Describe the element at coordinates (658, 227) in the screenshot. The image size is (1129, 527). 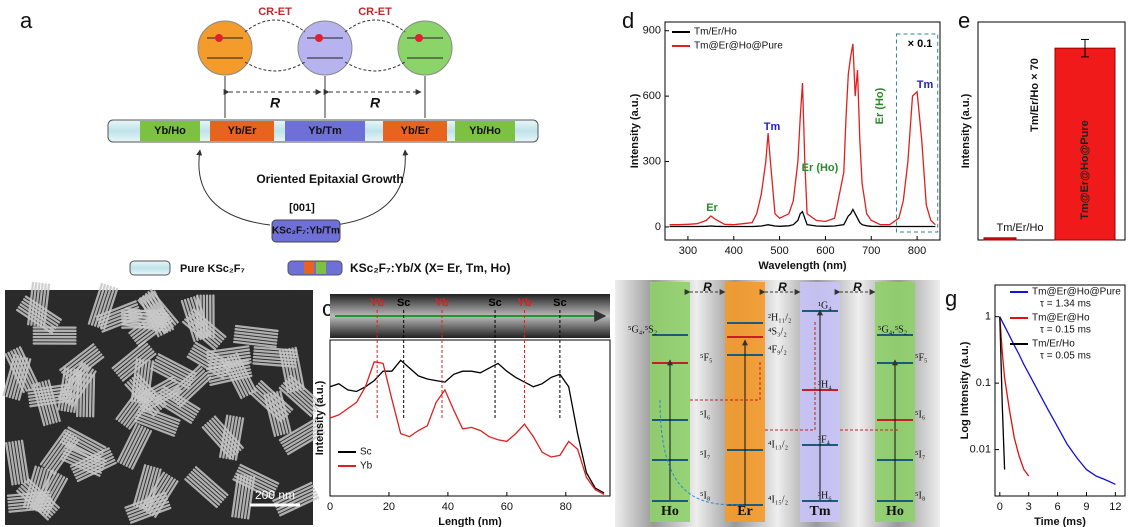
I see `y-tick-label: 0` at that location.